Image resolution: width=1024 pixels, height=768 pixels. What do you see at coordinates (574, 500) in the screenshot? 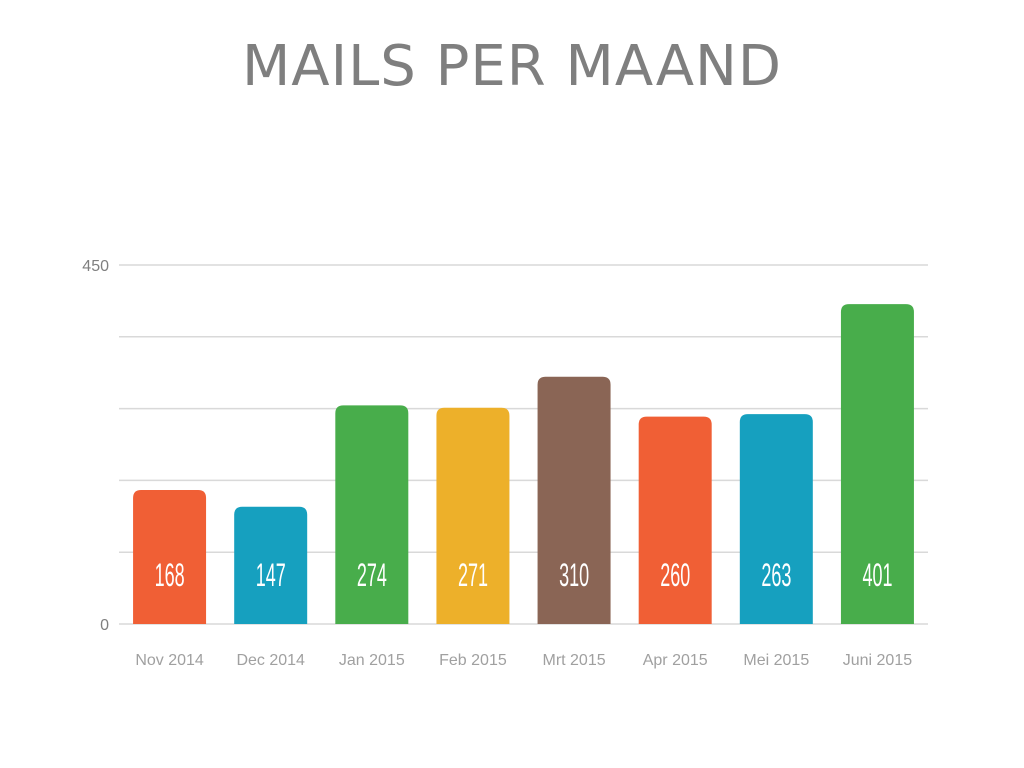
I see `bar-mrt-2015` at bounding box center [574, 500].